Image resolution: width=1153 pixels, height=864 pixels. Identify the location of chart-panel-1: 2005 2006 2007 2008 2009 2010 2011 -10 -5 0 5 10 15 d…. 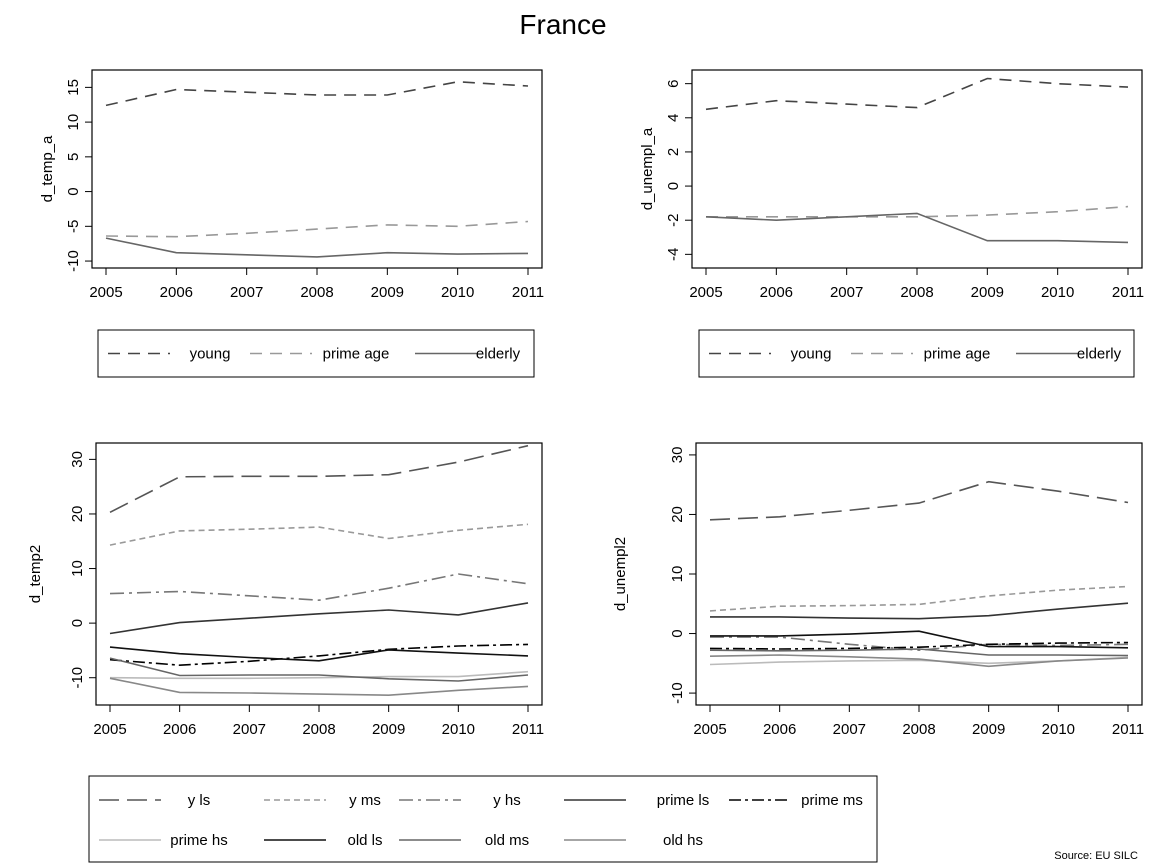
(291, 185).